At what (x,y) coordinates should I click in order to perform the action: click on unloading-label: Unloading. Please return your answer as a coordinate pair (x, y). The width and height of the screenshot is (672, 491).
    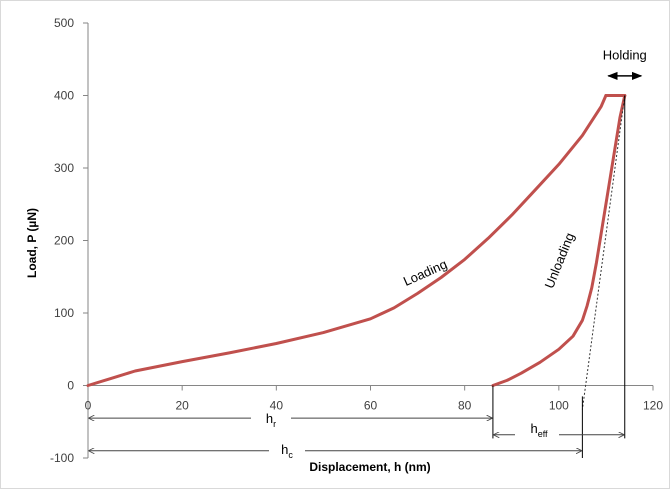
    Looking at the image, I should click on (559, 261).